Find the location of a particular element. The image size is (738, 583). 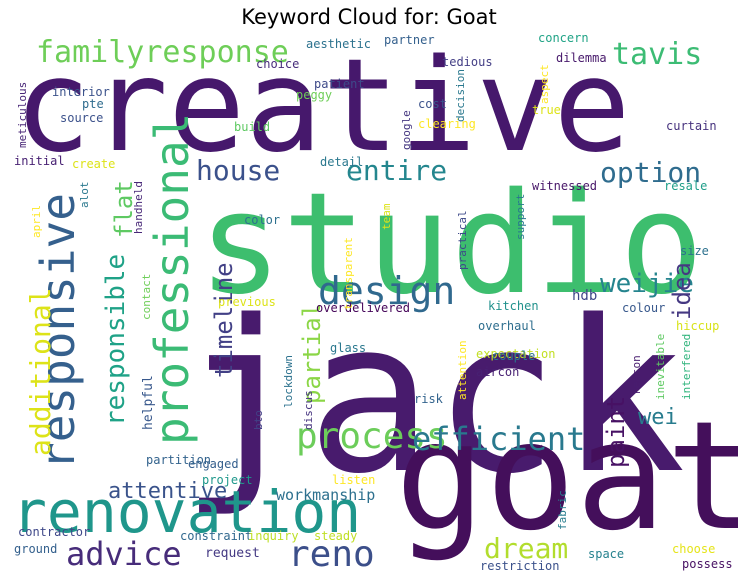

word-choose: choose is located at coordinates (693, 549).